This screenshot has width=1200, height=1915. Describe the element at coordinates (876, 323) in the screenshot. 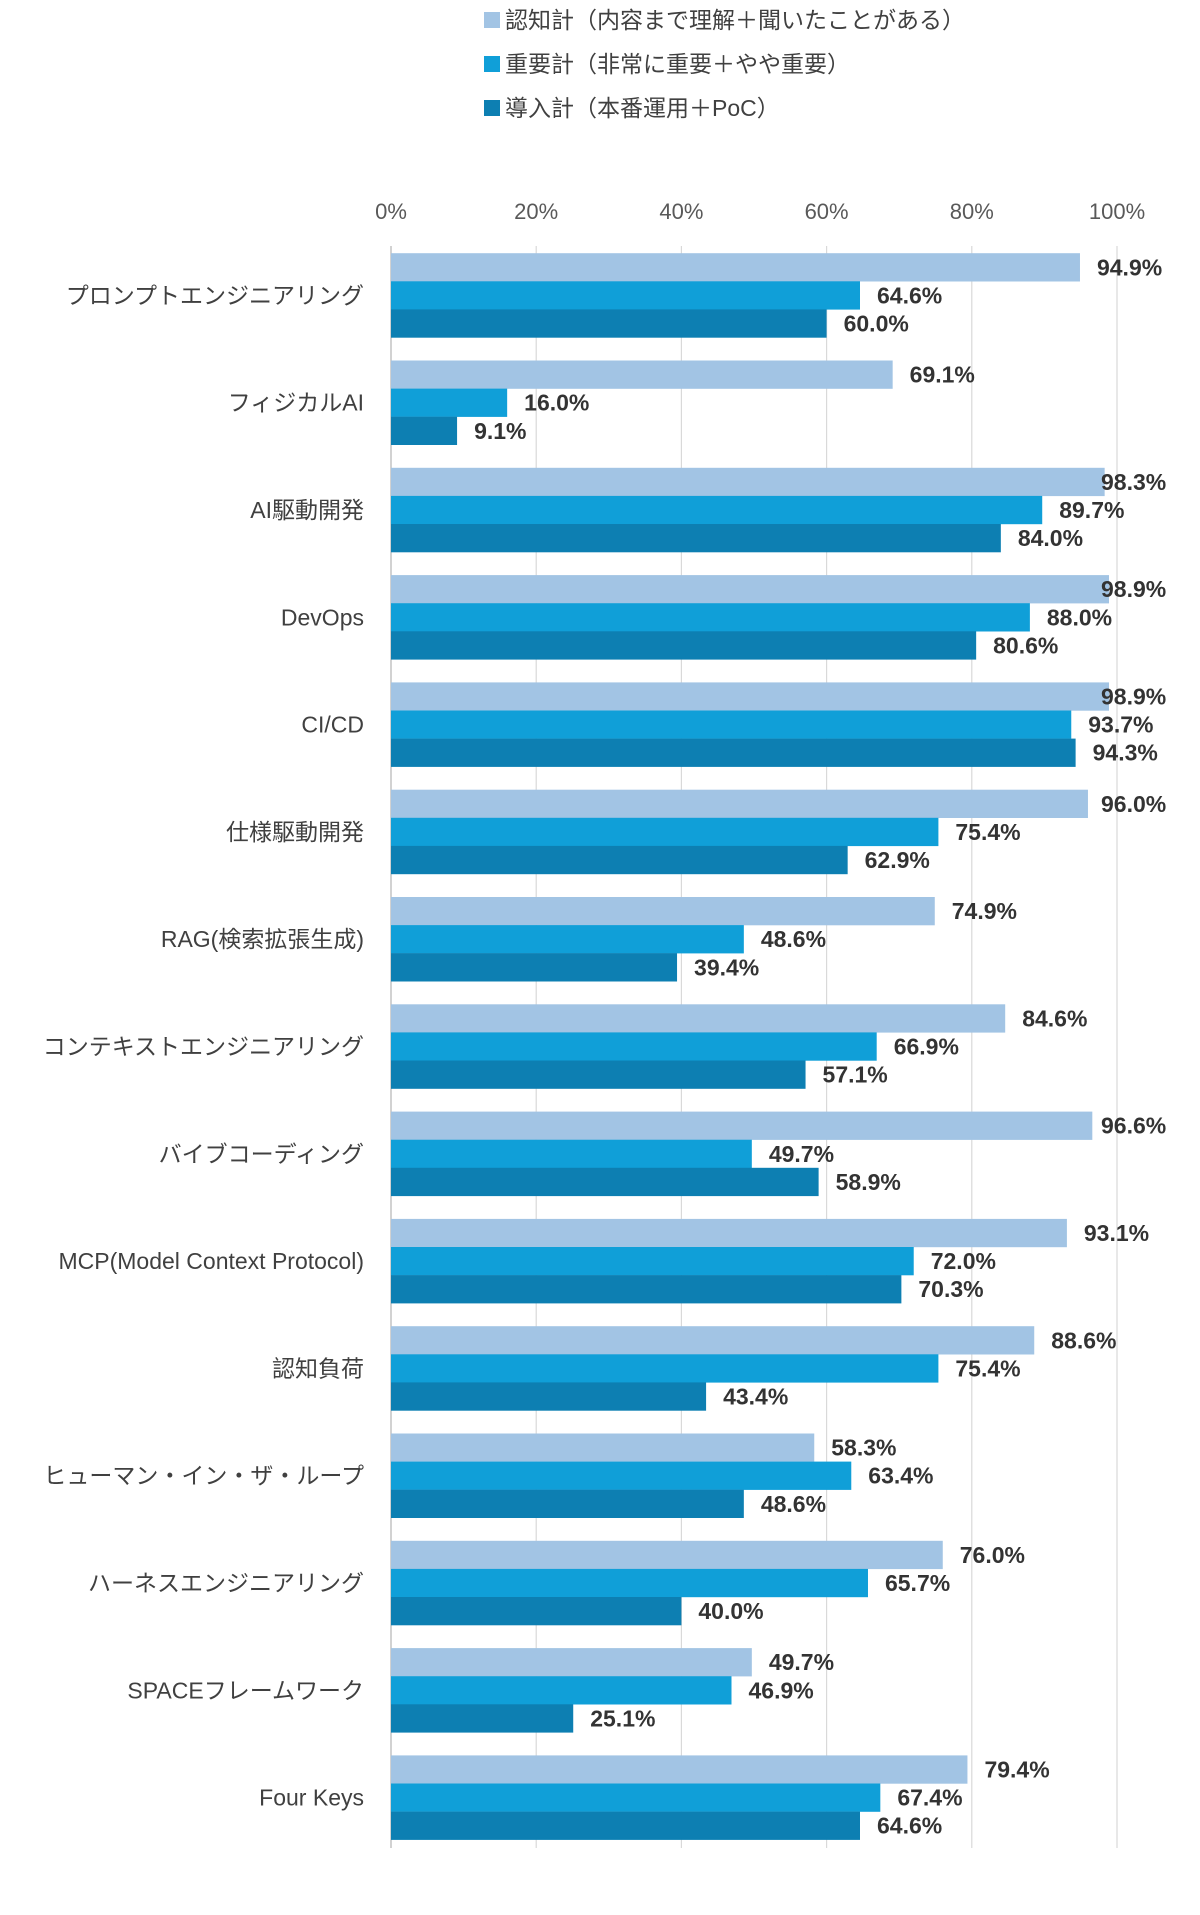

I see `adoption-value-label-1: 60.0%` at that location.